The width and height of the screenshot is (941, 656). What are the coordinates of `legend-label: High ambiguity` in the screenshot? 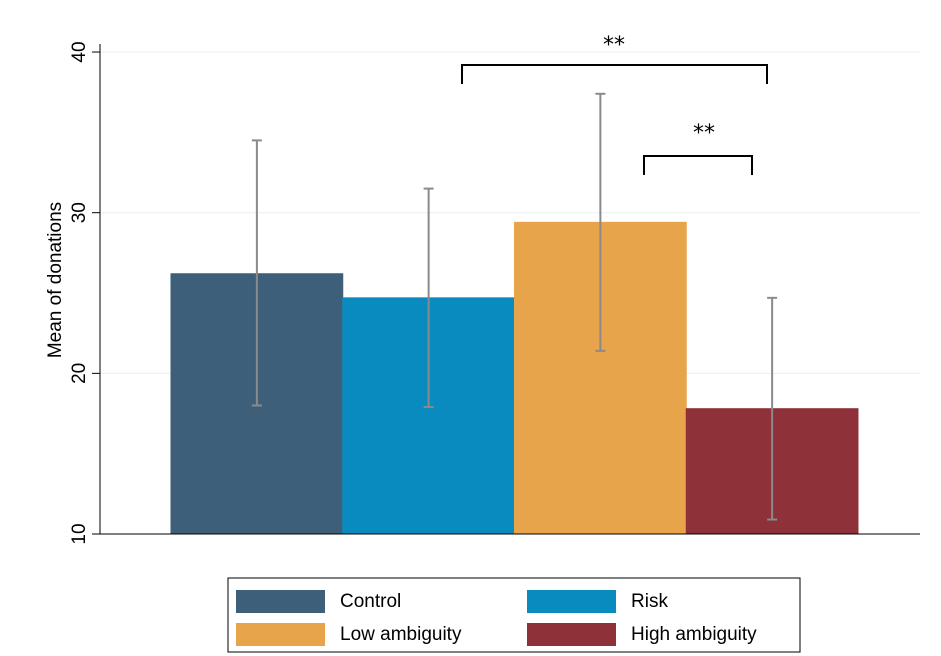 It's located at (694, 634).